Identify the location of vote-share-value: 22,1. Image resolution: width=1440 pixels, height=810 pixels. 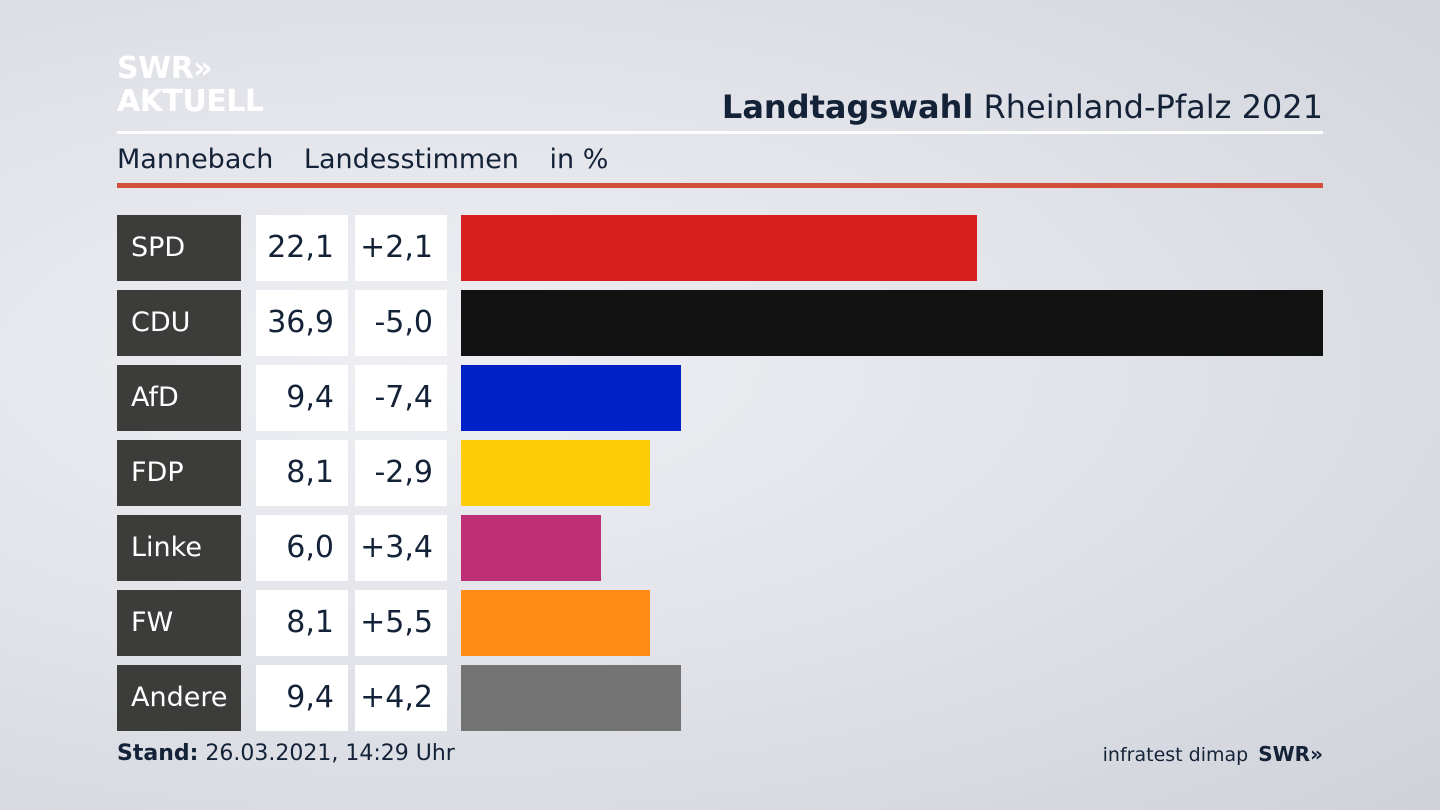
(302, 248).